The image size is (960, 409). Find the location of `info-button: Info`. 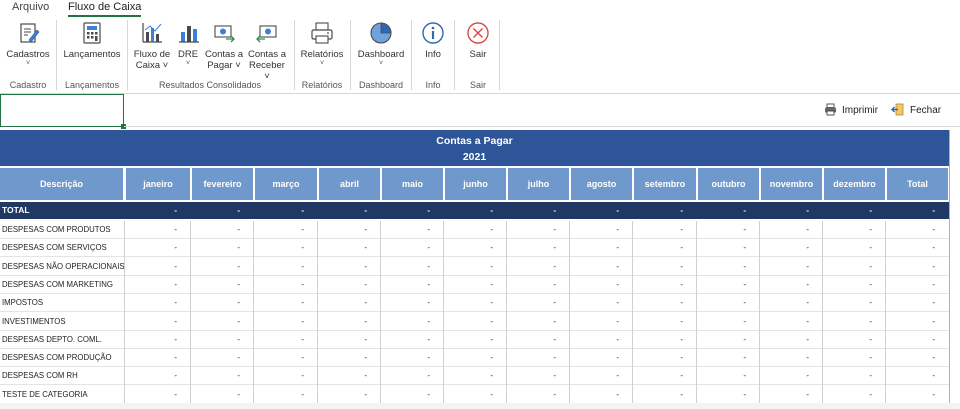

info-button: Info is located at coordinates (433, 40).